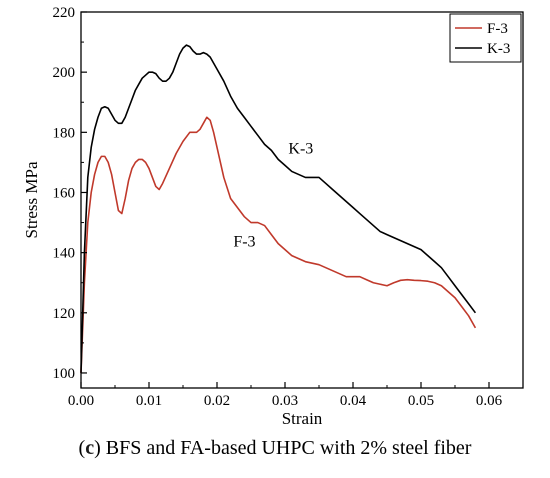 This screenshot has width=550, height=478. I want to click on x-tick-label: 0.05, so click(421, 401).